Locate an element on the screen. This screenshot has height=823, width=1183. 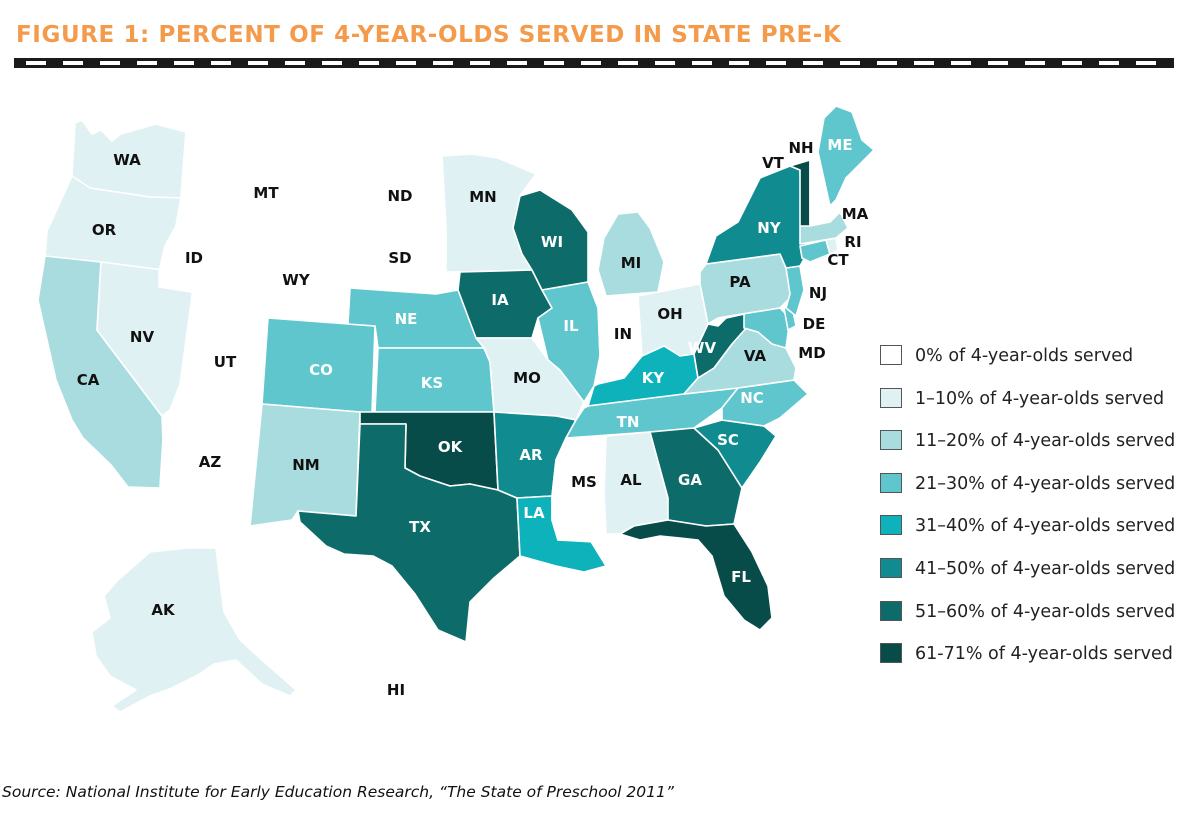
legend-item-c0: 0% of 4-year-olds served is located at coordinates (1030, 356).